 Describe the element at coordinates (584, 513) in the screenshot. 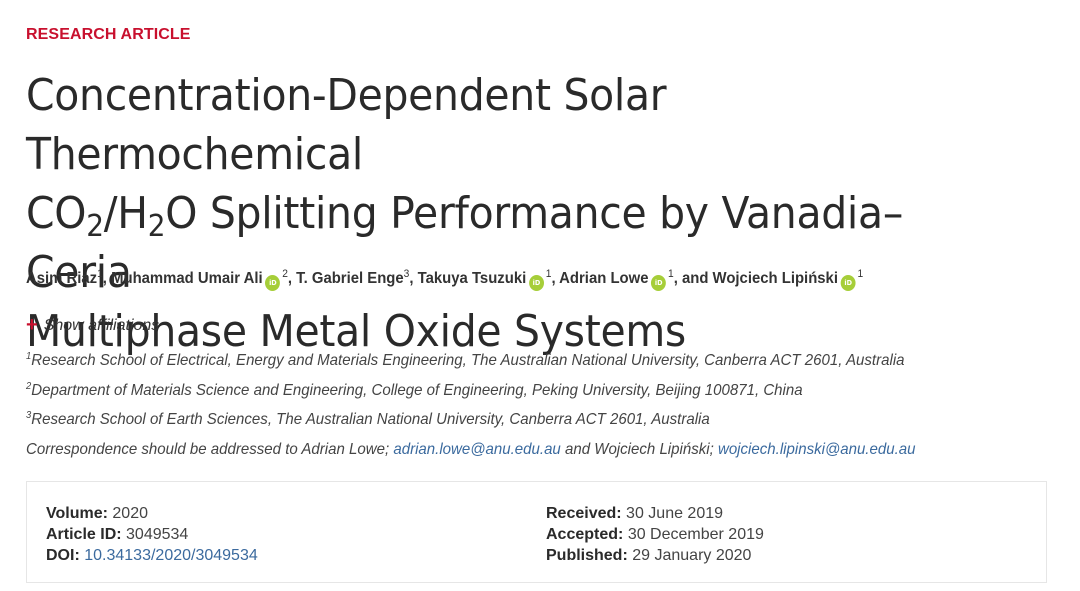

I see `received-label: Received:` at that location.